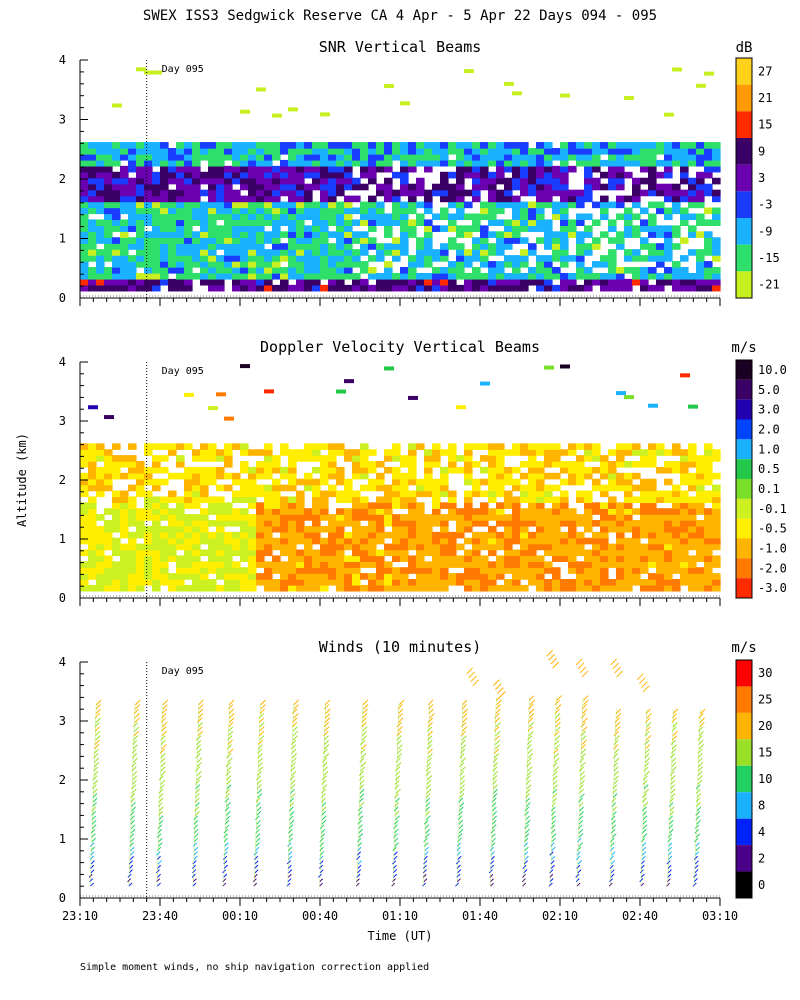 The width and height of the screenshot is (800, 1000). What do you see at coordinates (765, 700) in the screenshot?
I see `colorbar-label: 25` at bounding box center [765, 700].